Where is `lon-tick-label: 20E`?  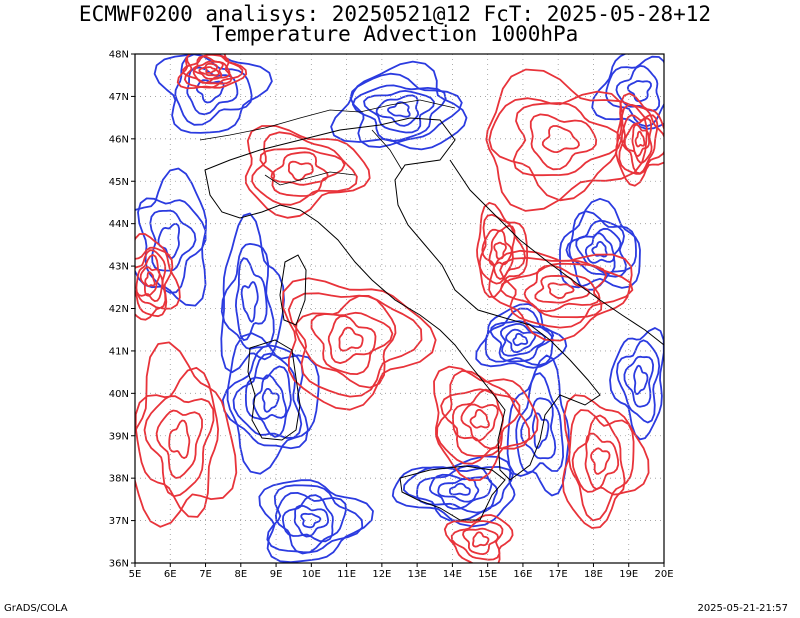
lon-tick-label: 20E is located at coordinates (663, 574).